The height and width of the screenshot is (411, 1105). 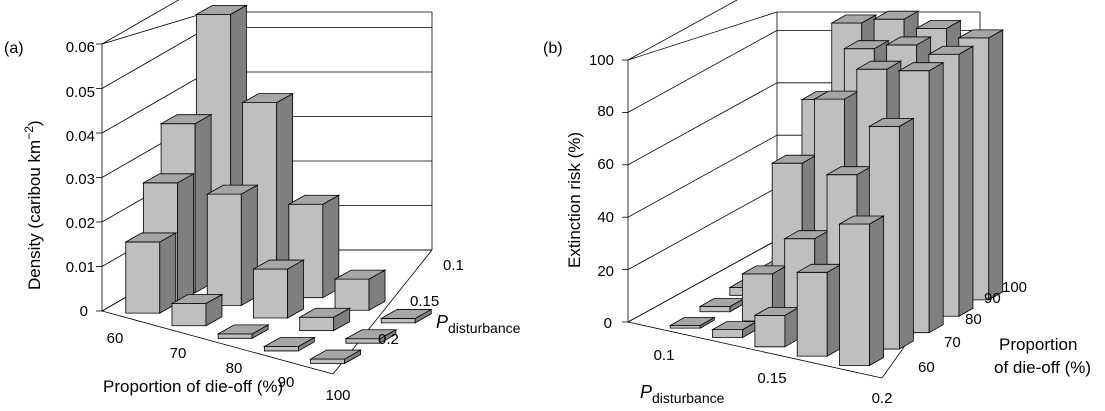 I want to click on b-depth-100: 100, so click(x=1014, y=287).